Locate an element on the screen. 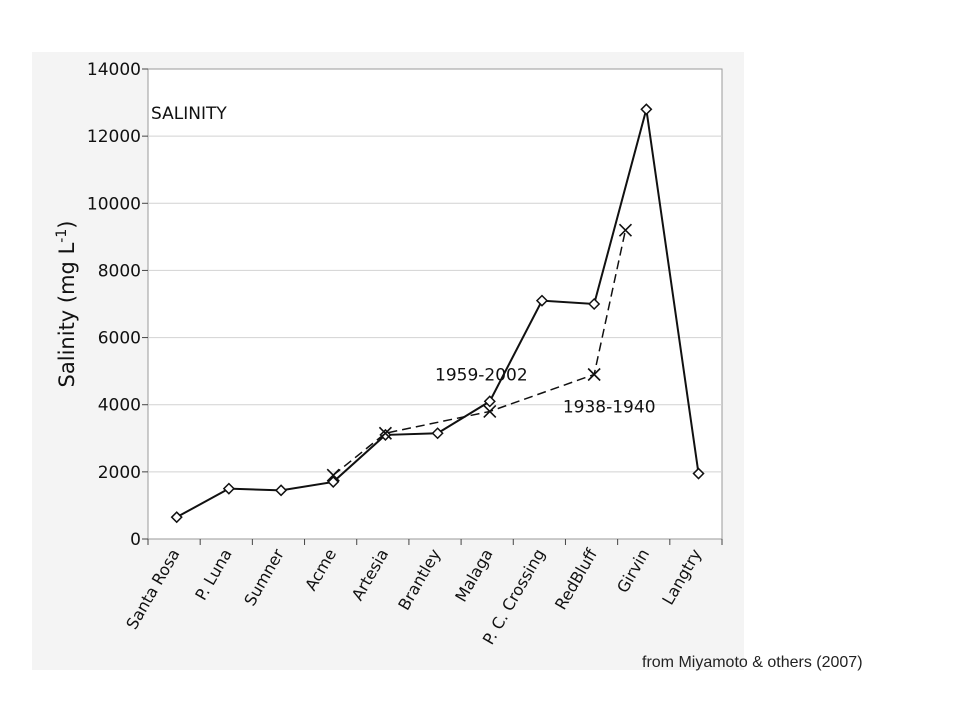 This screenshot has height=720, width=960. y-axis-label-main: Salinity (mg L is located at coordinates (67, 314).